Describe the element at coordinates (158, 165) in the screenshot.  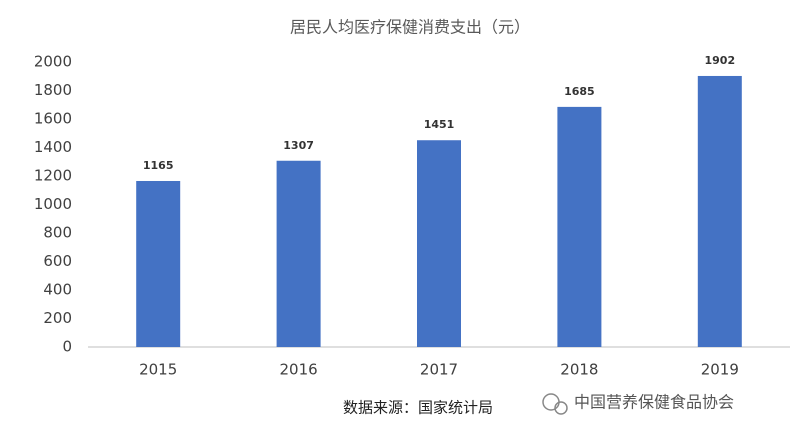
I see `data-label: 1165` at that location.